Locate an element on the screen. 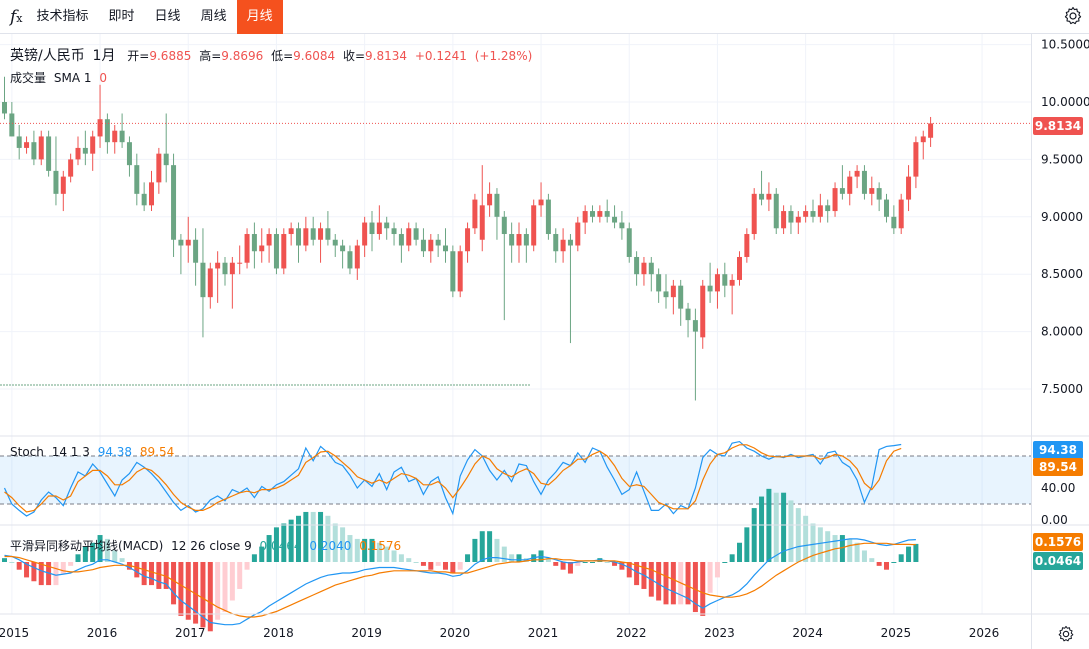  stoch-d-line is located at coordinates (453, 478).